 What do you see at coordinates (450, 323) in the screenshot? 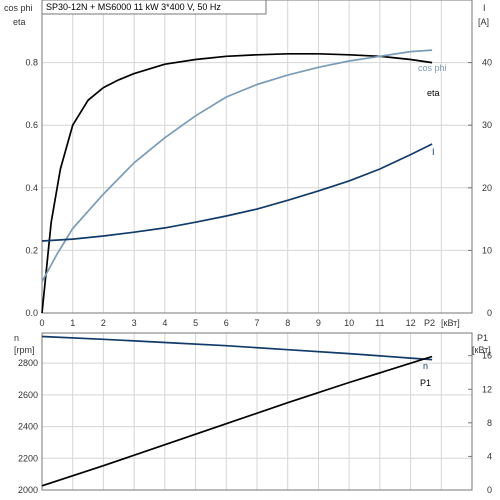
I see `x-axis-unit: [кВт]` at bounding box center [450, 323].